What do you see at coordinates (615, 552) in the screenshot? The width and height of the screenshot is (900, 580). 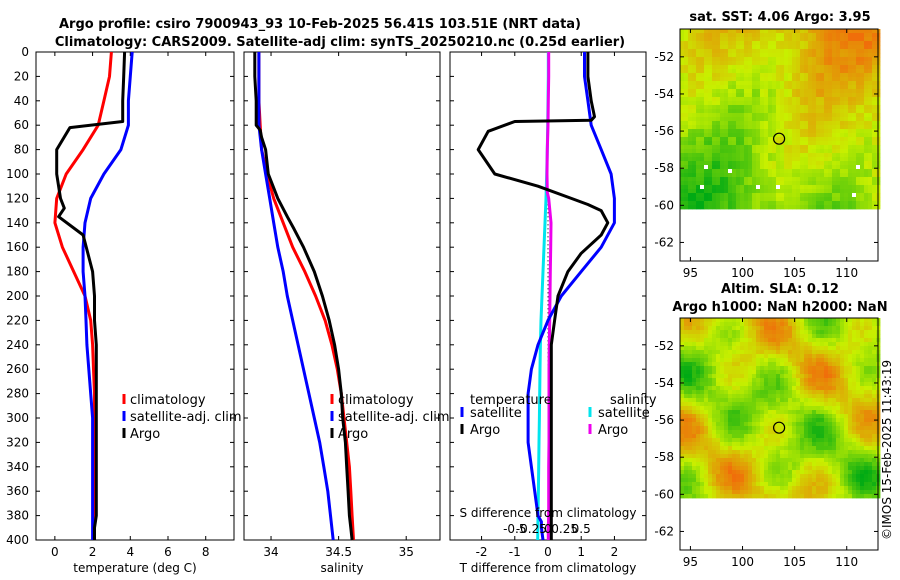 I see `x-tick-label: 2` at bounding box center [615, 552].